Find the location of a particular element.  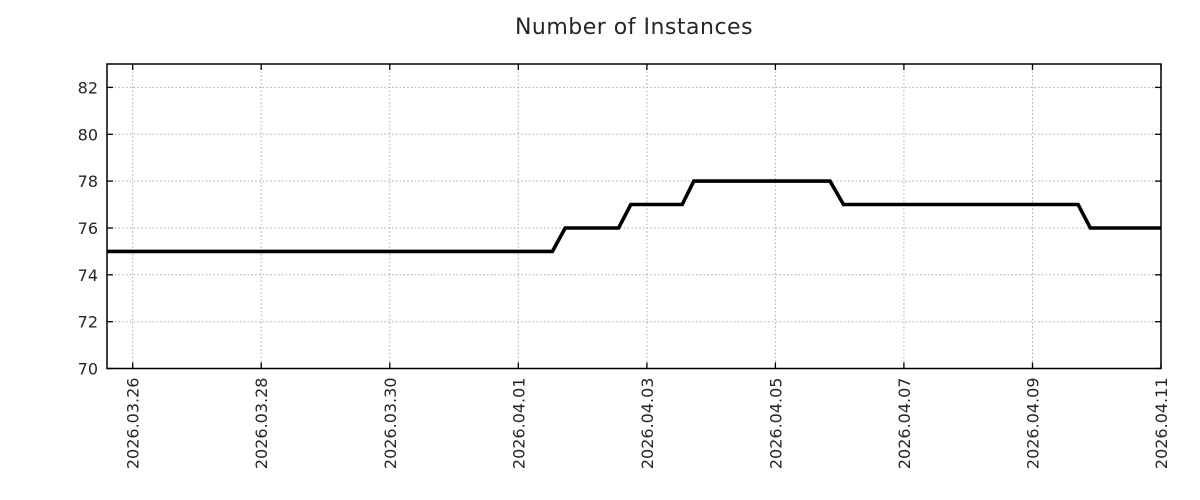

x-tick-label: 2026.04.05 is located at coordinates (775, 424).